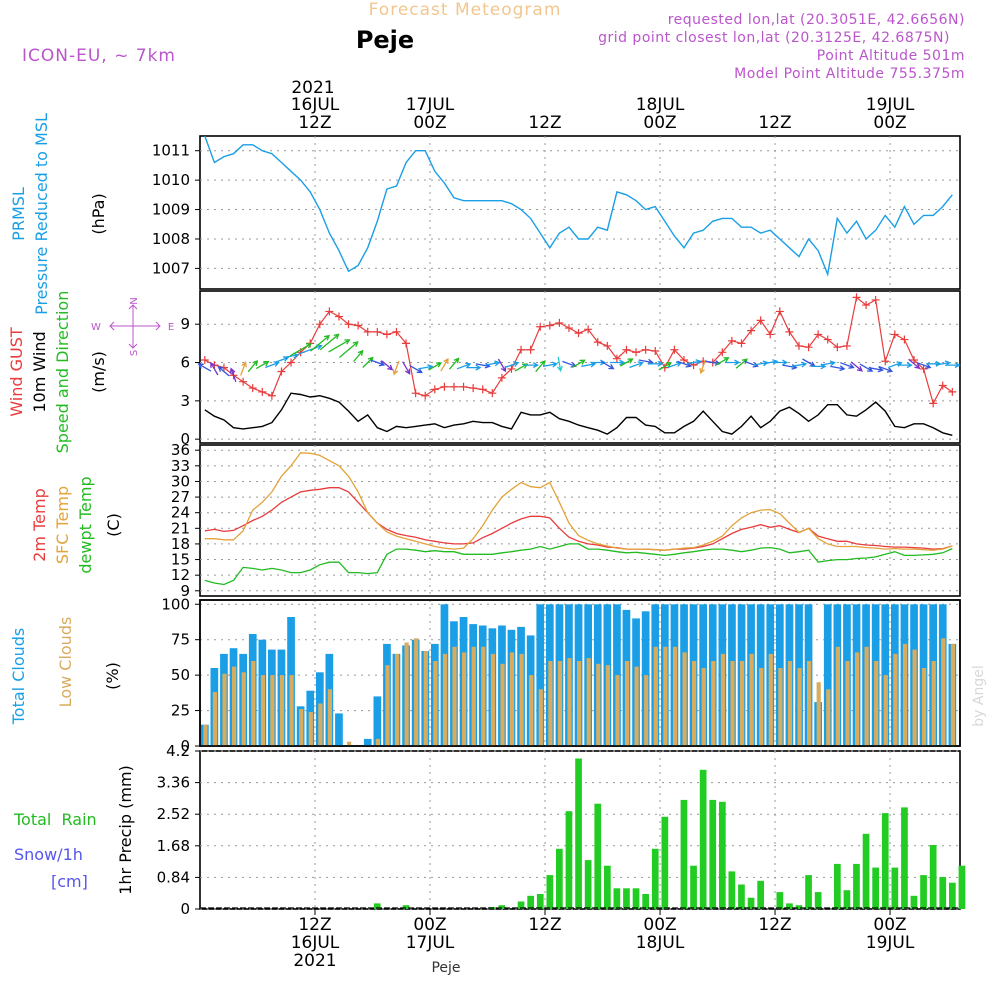 The width and height of the screenshot is (1000, 1000). I want to click on precip-unit: 1hr Precip (mm), so click(125, 830).